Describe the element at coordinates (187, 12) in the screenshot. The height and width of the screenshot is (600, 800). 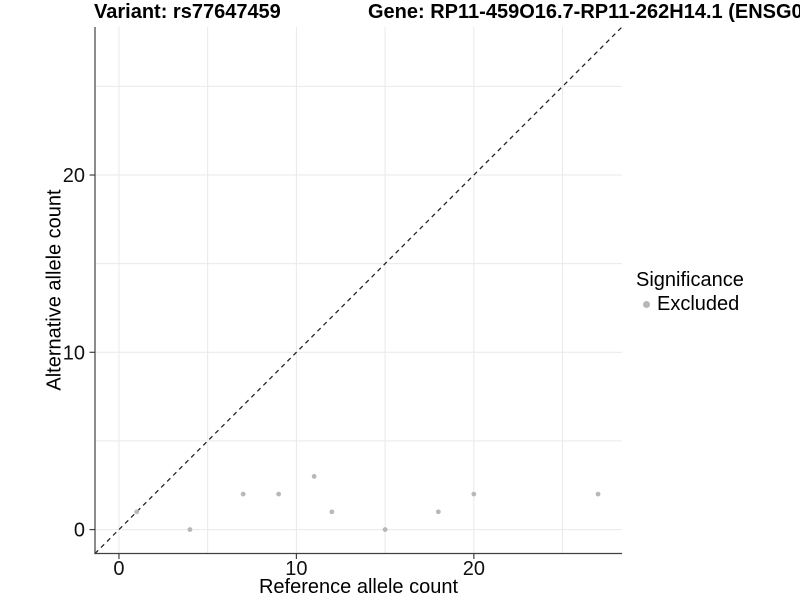
I see `variant-title: Variant: rs77647459` at that location.